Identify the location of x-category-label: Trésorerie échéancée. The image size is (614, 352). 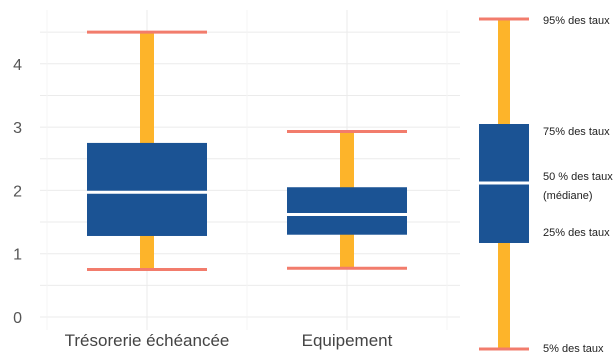
(147, 340).